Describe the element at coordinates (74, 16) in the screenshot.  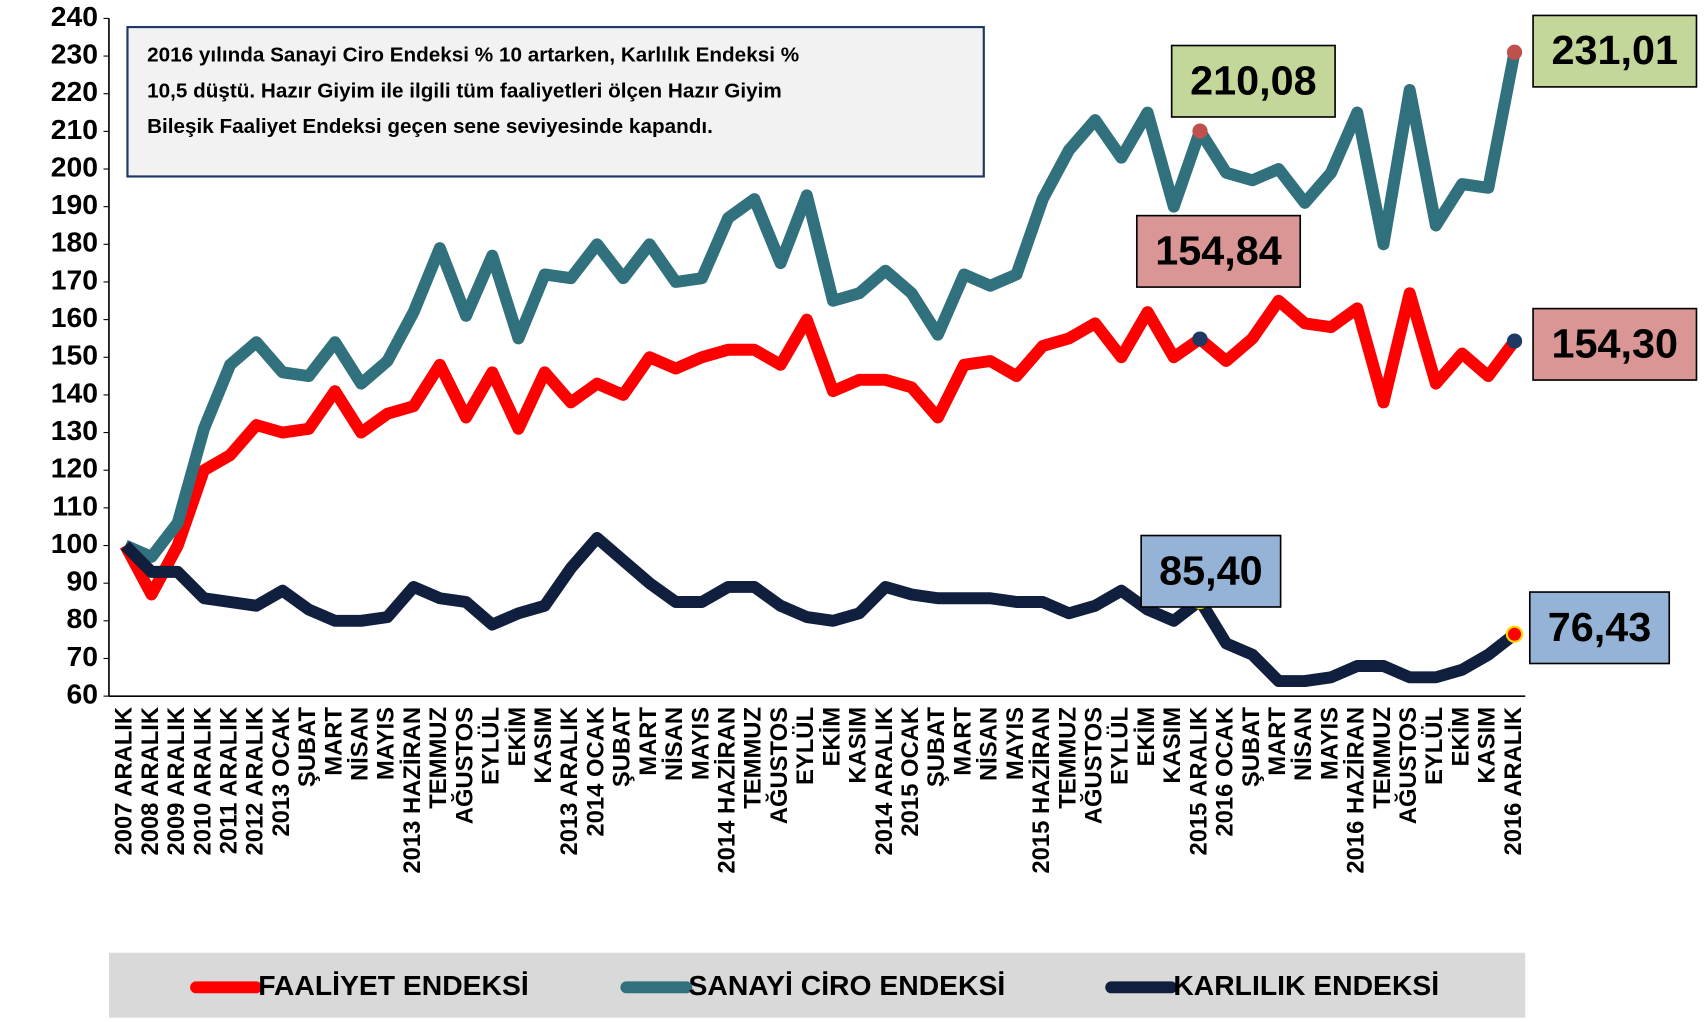
I see `y-tick-label: 240` at that location.